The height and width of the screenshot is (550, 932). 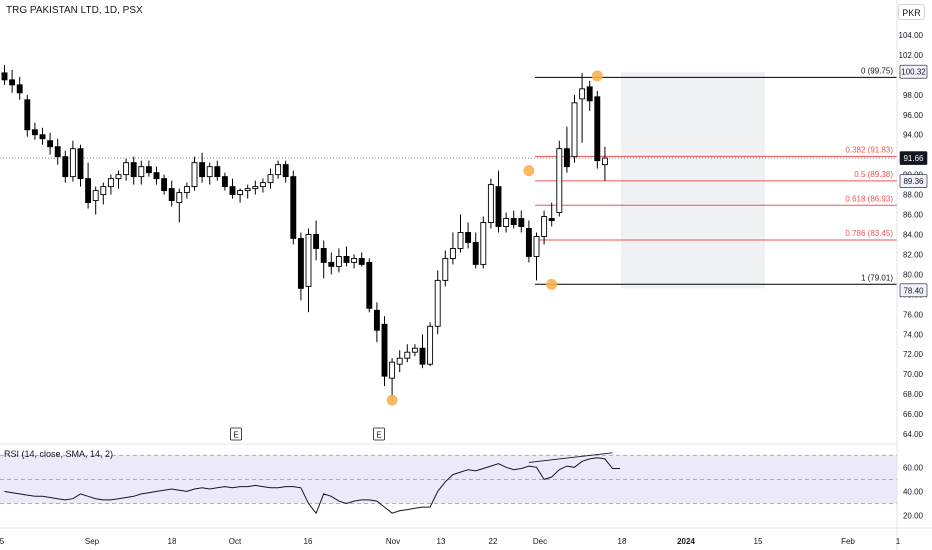 I want to click on time-tick-label: Nov, so click(x=393, y=541).